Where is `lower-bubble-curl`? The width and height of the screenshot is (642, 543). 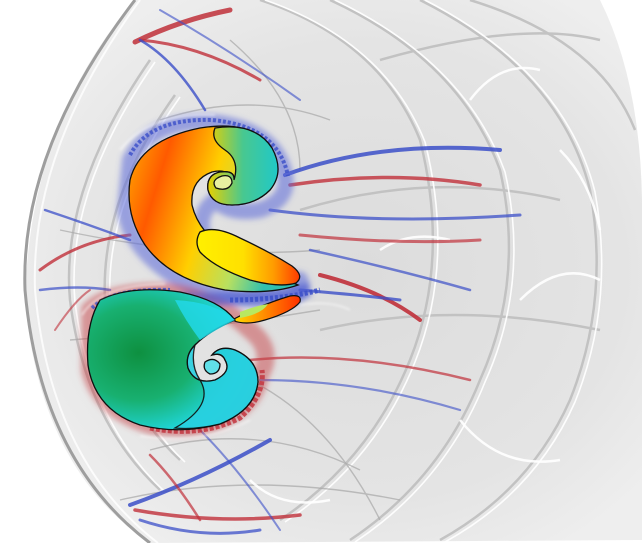 lower-bubble-curl is located at coordinates (212, 366).